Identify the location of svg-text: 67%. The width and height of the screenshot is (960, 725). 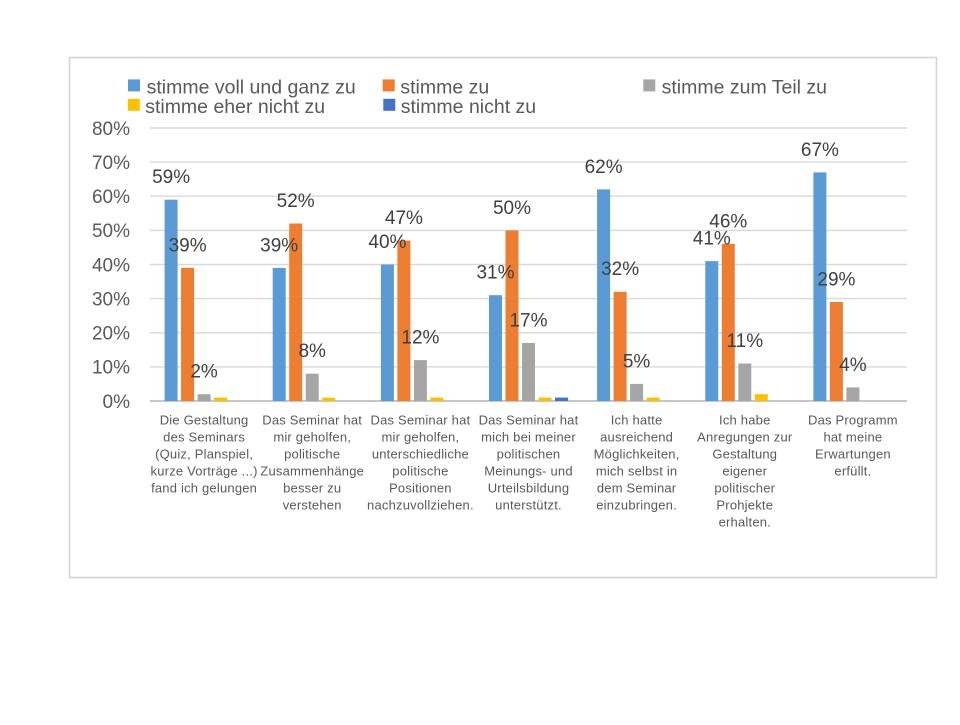
(820, 150).